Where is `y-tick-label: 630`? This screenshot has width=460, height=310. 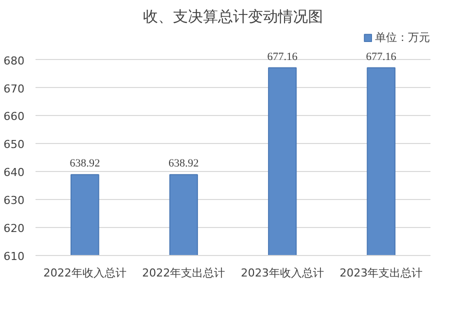 y-tick-label: 630 is located at coordinates (14, 201).